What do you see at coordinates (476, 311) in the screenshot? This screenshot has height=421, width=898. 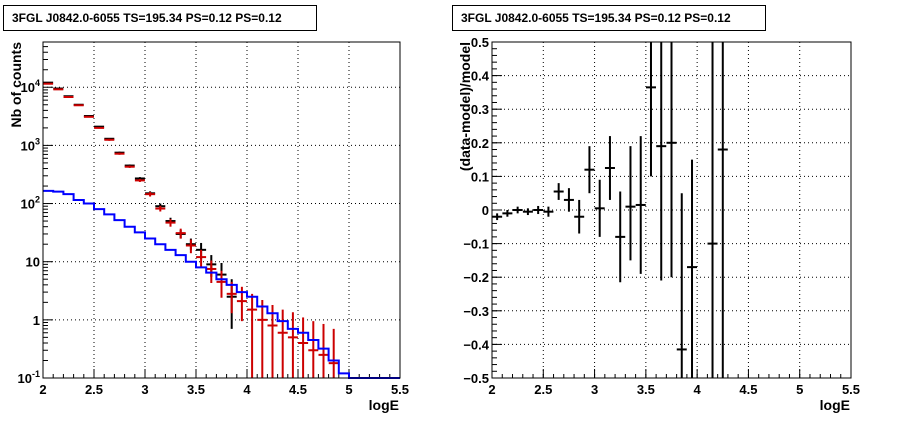 I see `right-y-tick-label: −0.3` at bounding box center [476, 311].